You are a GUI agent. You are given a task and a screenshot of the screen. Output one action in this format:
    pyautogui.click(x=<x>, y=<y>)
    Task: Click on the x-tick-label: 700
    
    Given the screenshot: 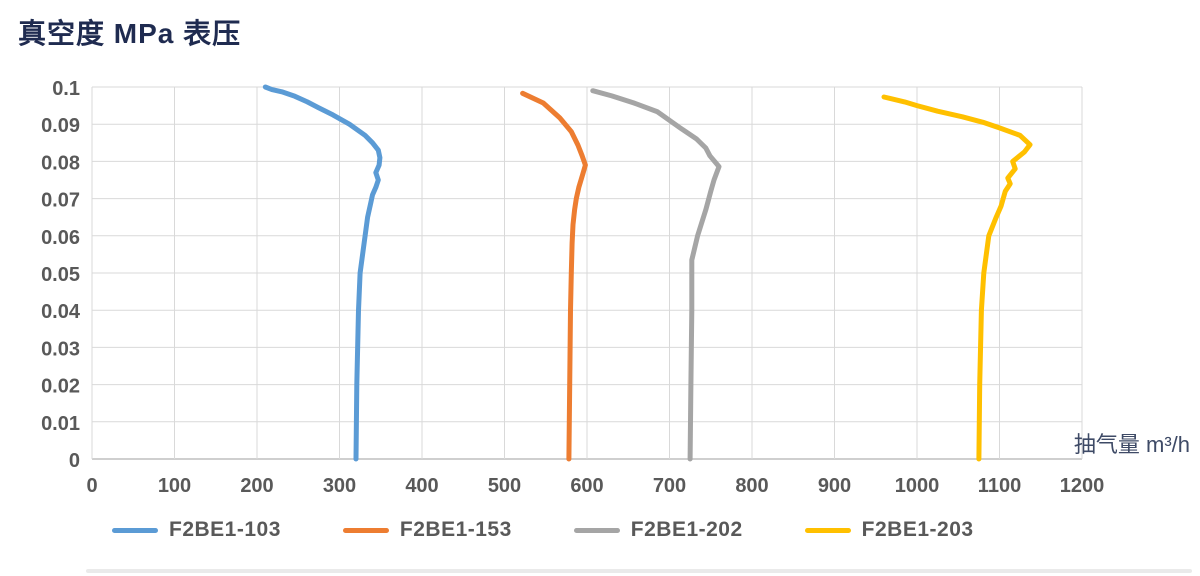 What is the action you would take?
    pyautogui.click(x=669, y=486)
    